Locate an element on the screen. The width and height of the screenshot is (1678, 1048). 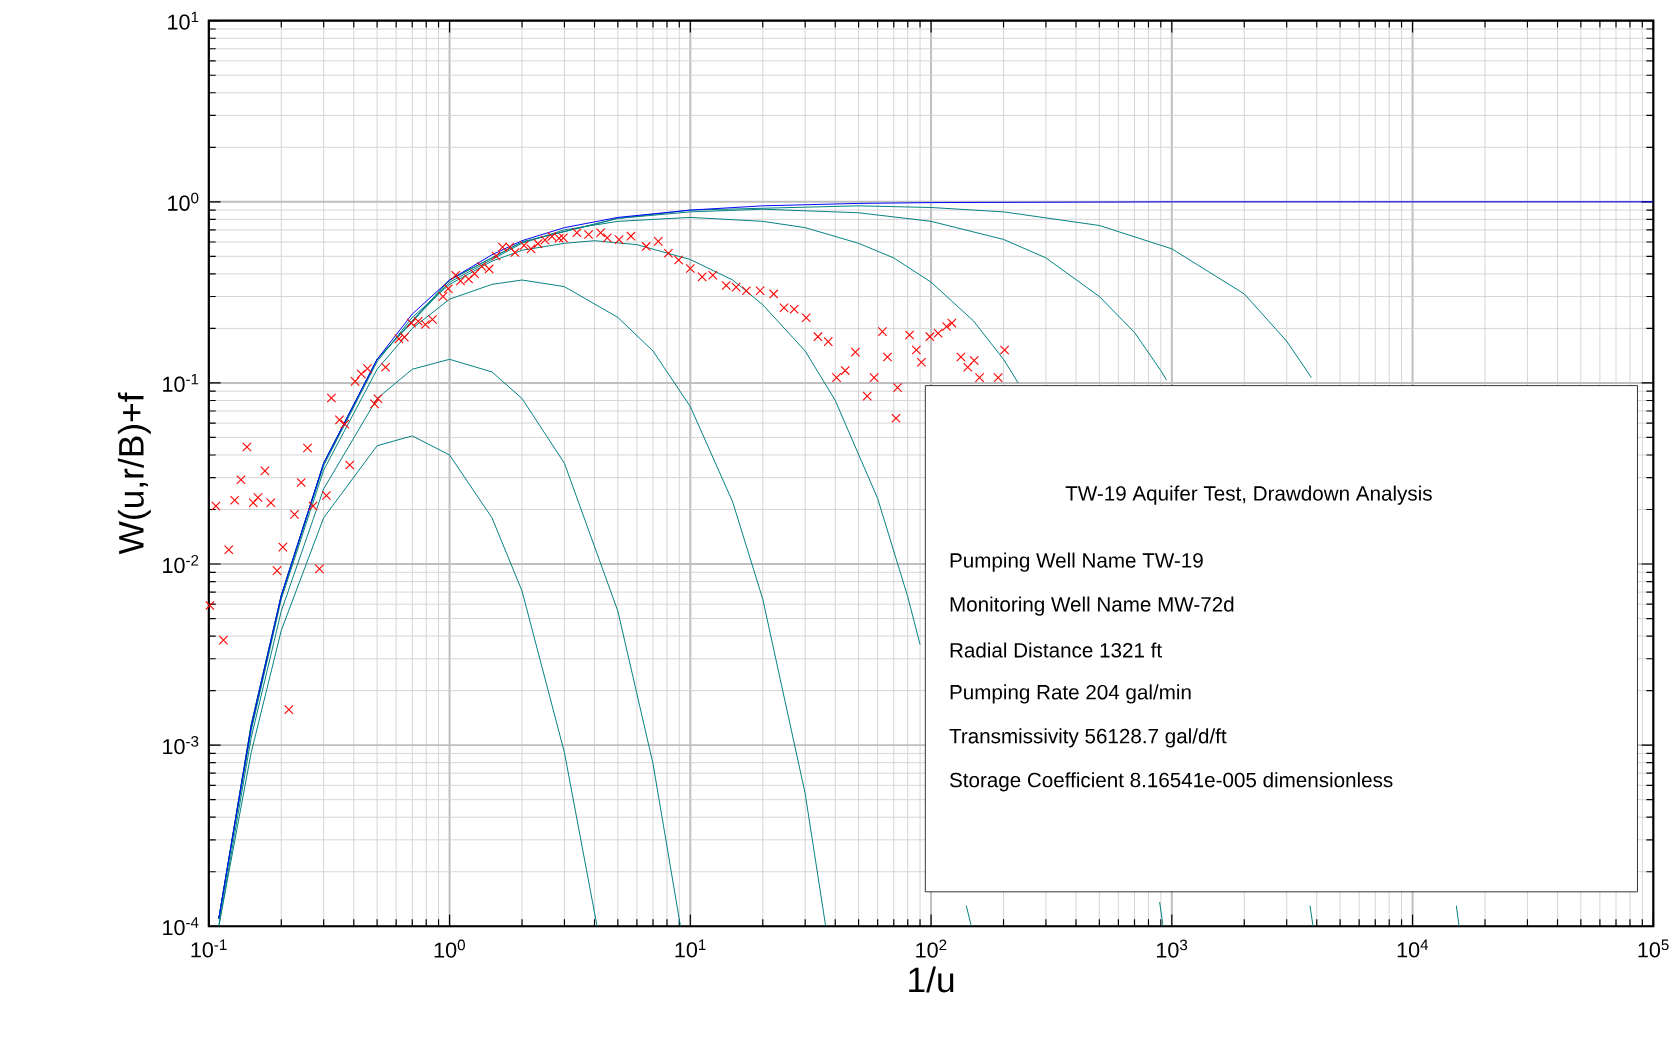
annotation: Pumping Rate 204 gal/min is located at coordinates (1070, 694).